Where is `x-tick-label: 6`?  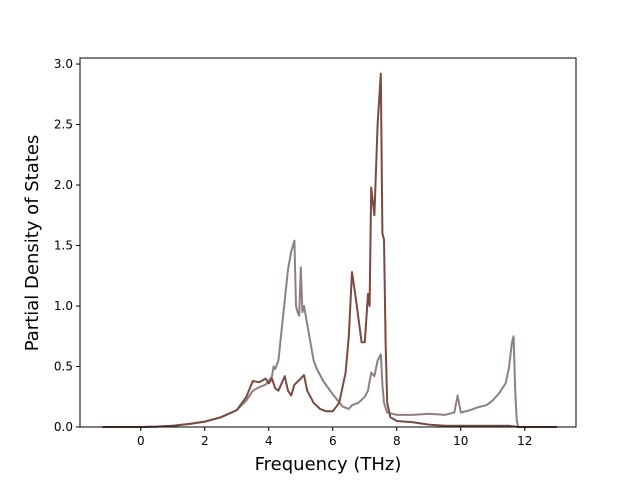
x-tick-label: 6 is located at coordinates (333, 441).